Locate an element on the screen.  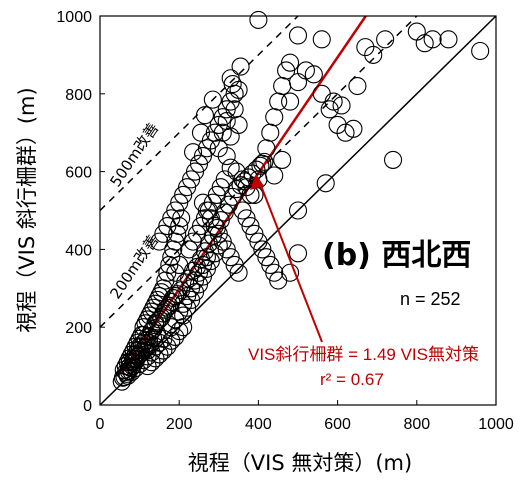
y-tick-label: 1000 is located at coordinates (74, 17).